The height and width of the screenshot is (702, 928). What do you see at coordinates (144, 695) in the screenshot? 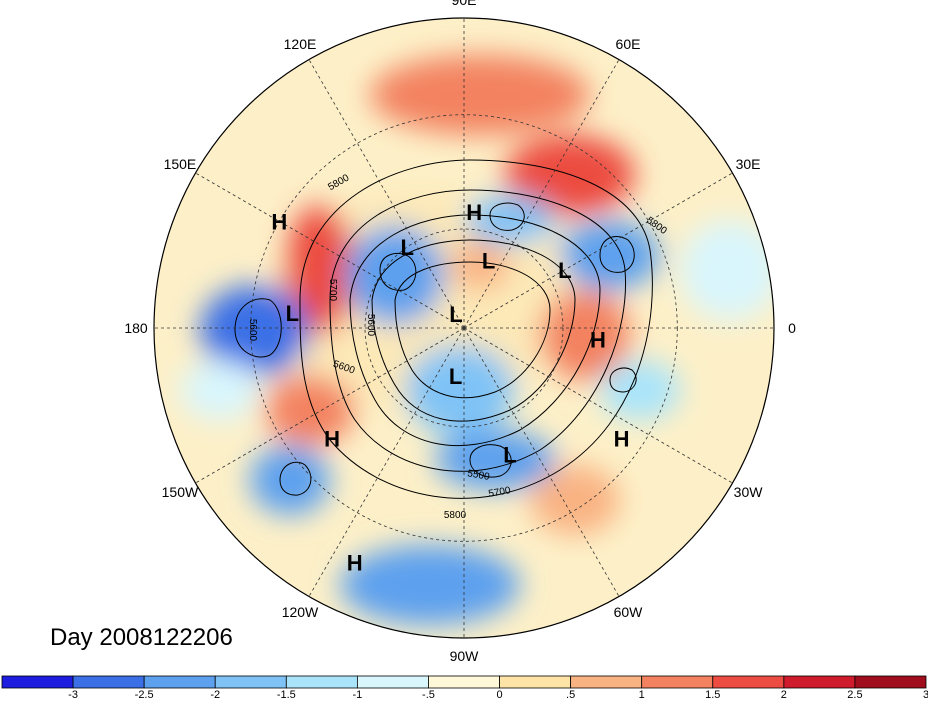
I see `colorbar-tick-label: -2.5` at bounding box center [144, 695].